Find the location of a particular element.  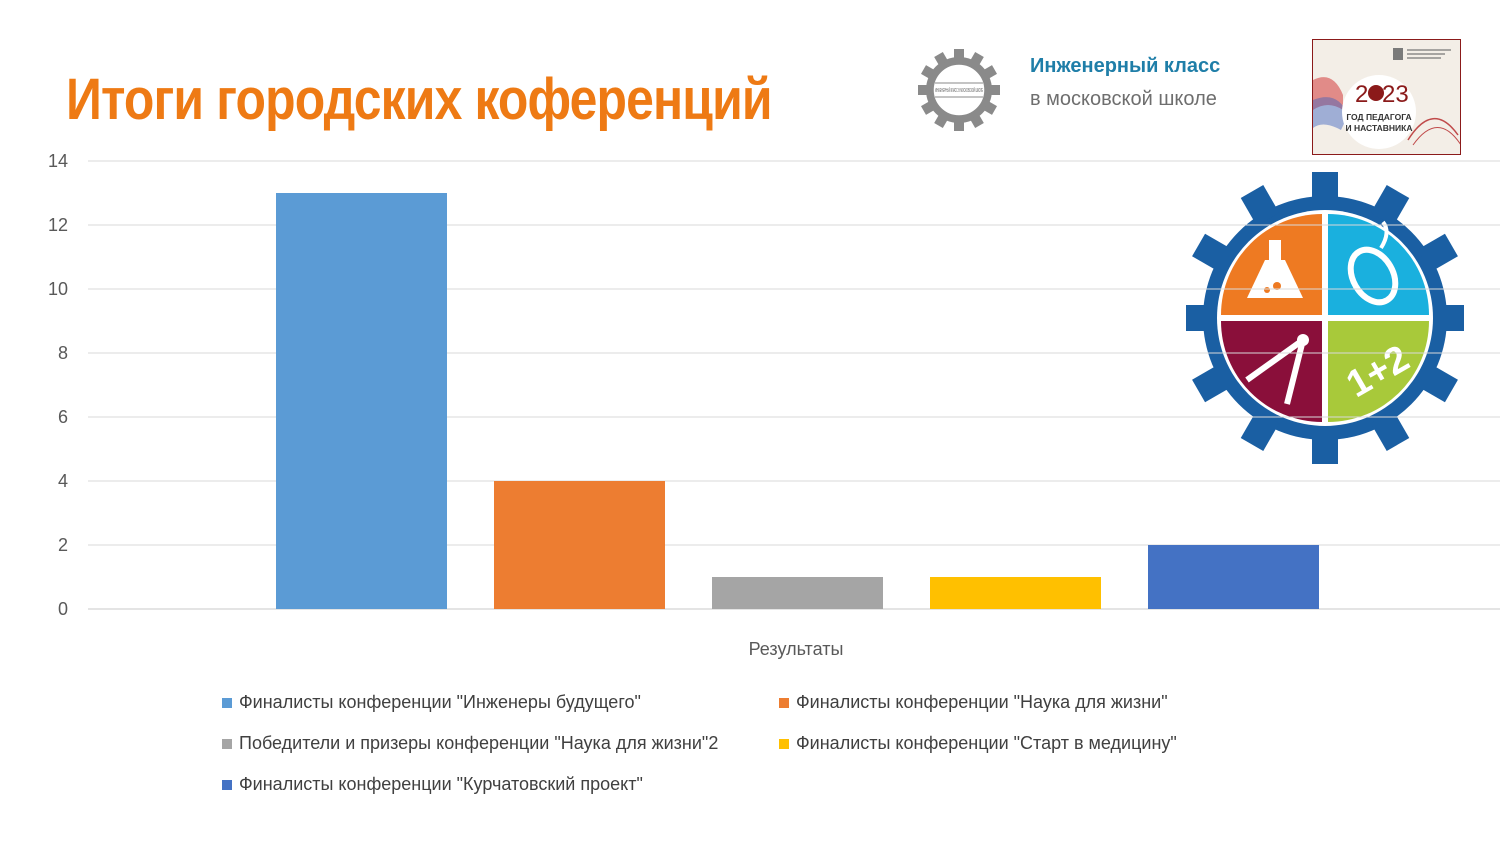

computer-mouse-icon is located at coordinates (1373, 263).